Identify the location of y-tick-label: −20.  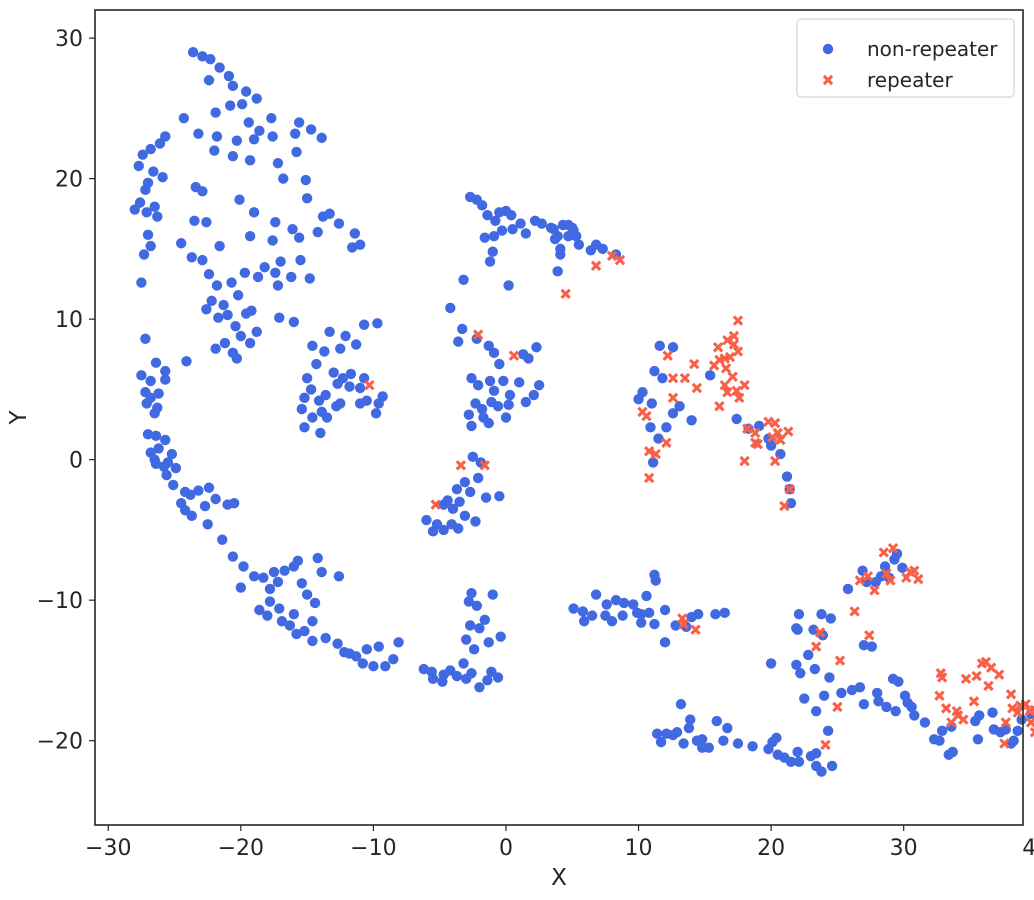
(60, 742).